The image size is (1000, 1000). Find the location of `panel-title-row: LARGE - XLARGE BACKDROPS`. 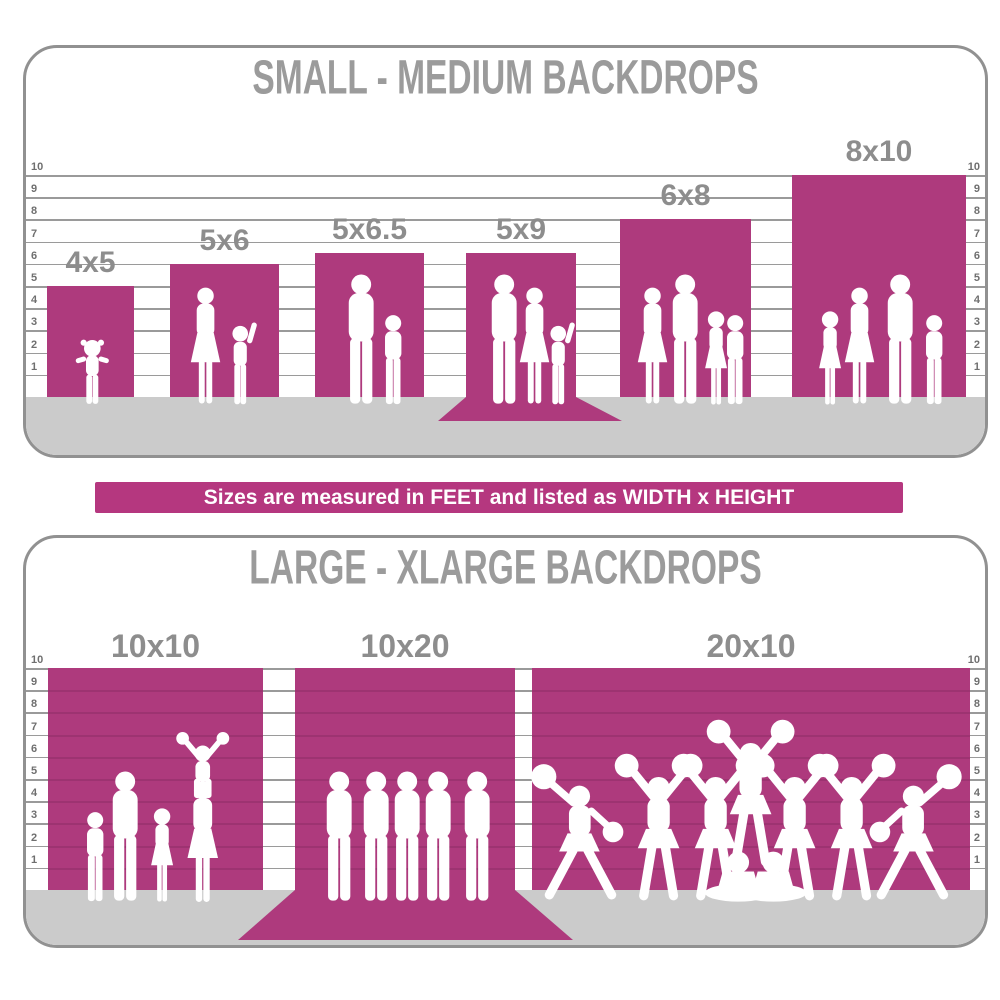

panel-title-row: LARGE - XLARGE BACKDROPS is located at coordinates (505, 568).